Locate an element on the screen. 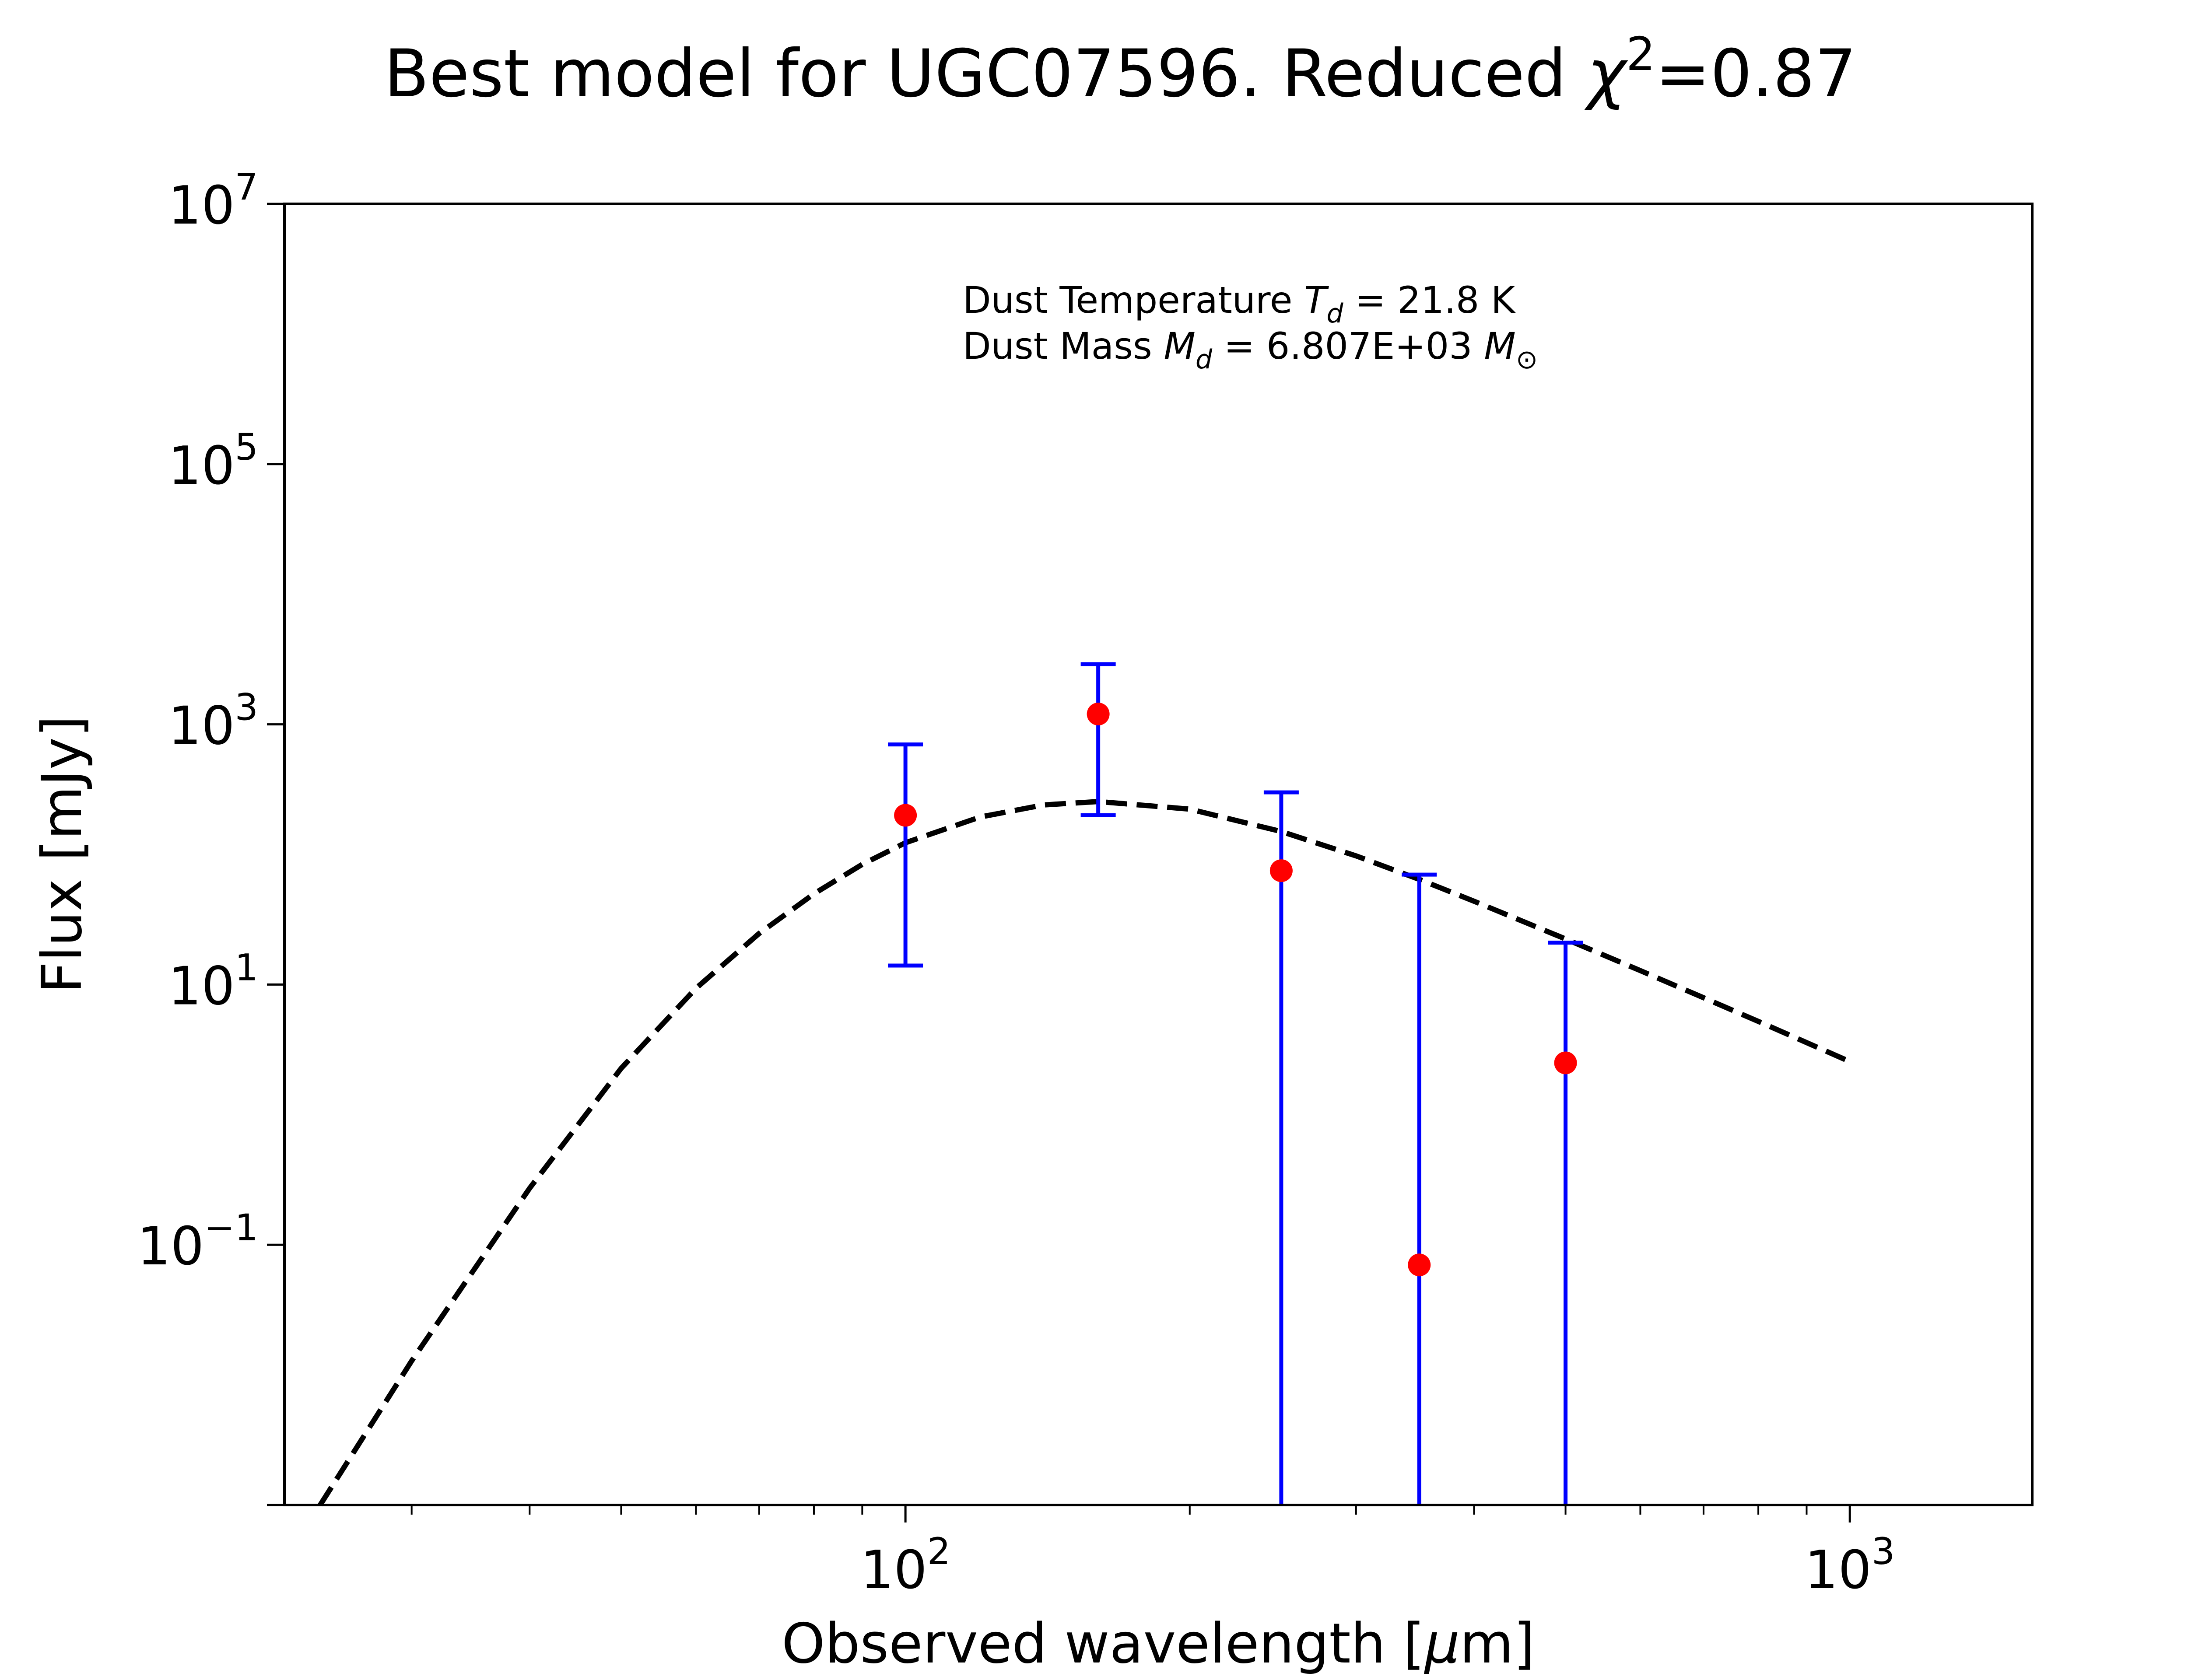 The image size is (2188, 1680). x-axis-label: Observed wavelength [μm] is located at coordinates (1158, 1643).